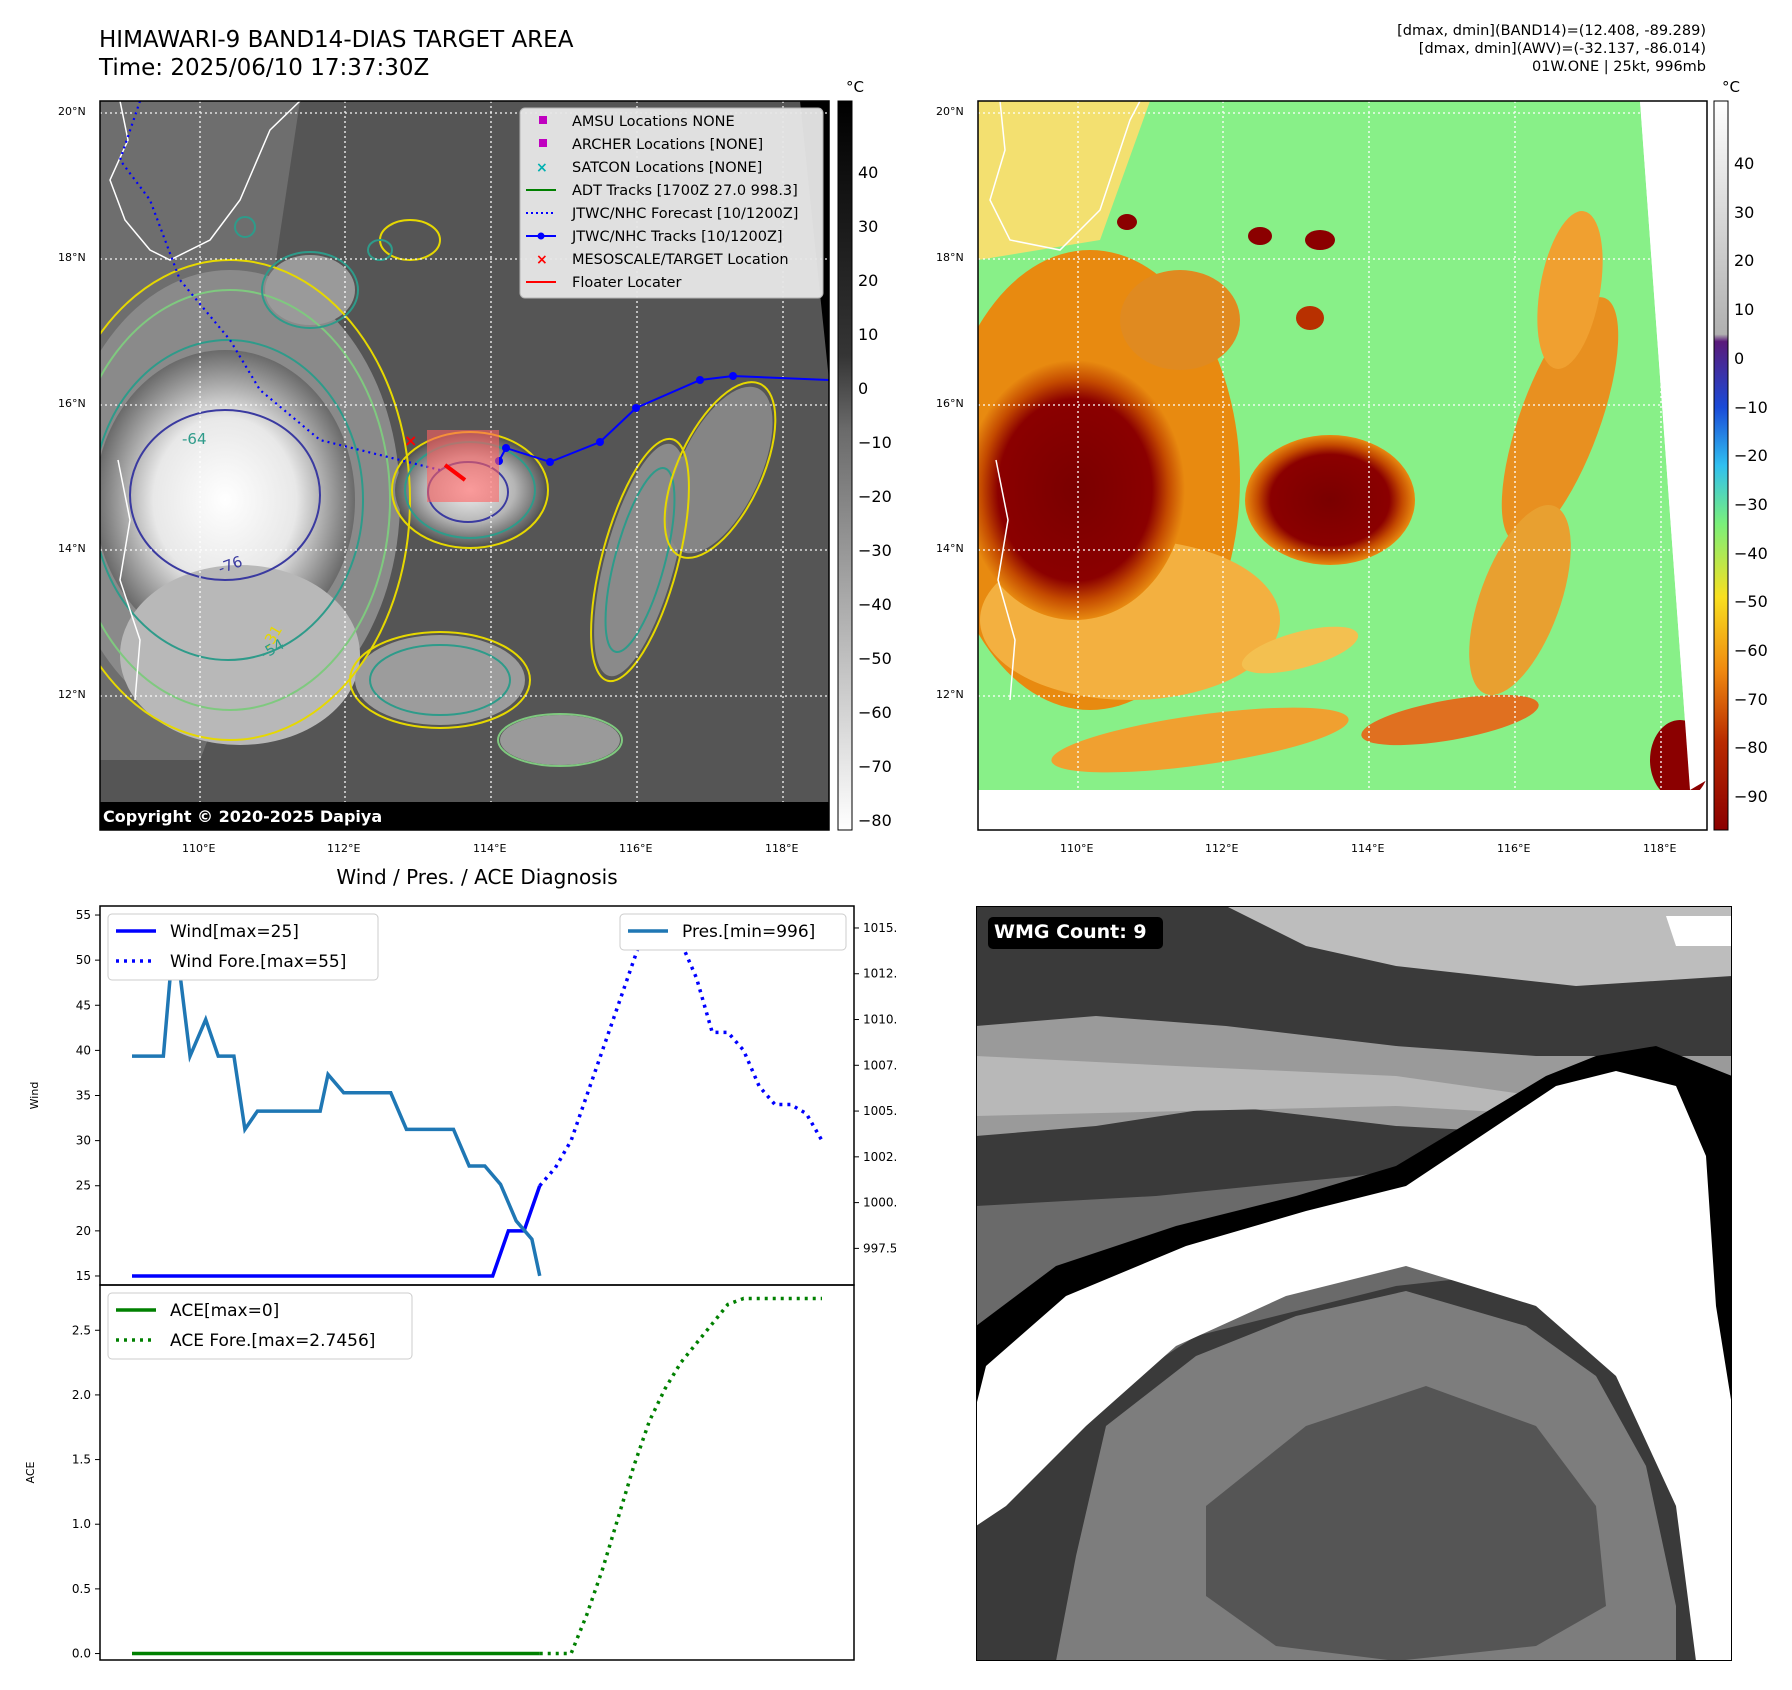 The width and height of the screenshot is (1792, 1690). I want to click on y-right-tick-label: 1000.0, so click(879, 1203).